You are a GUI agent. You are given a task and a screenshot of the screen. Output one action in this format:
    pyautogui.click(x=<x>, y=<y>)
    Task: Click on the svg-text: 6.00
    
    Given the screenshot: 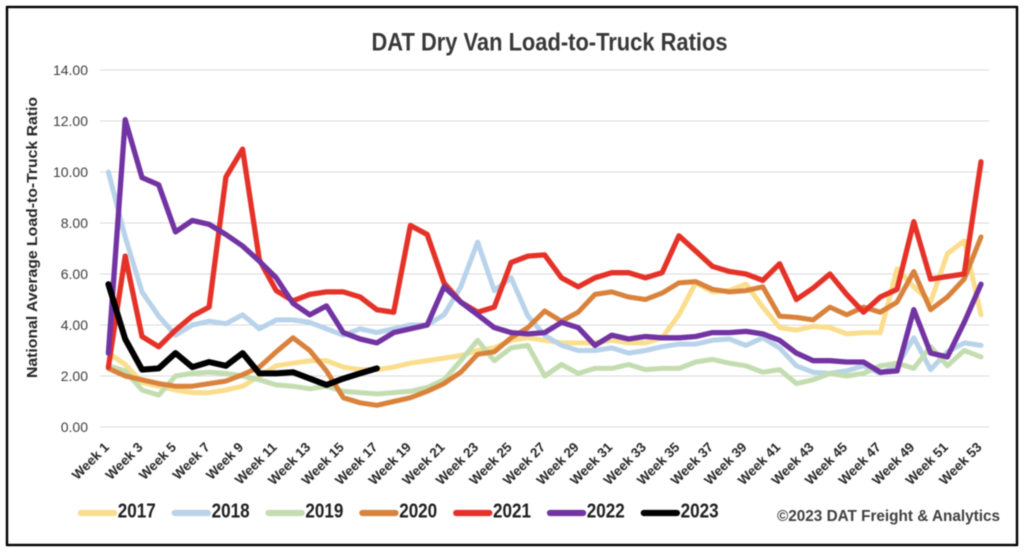 What is the action you would take?
    pyautogui.click(x=74, y=274)
    